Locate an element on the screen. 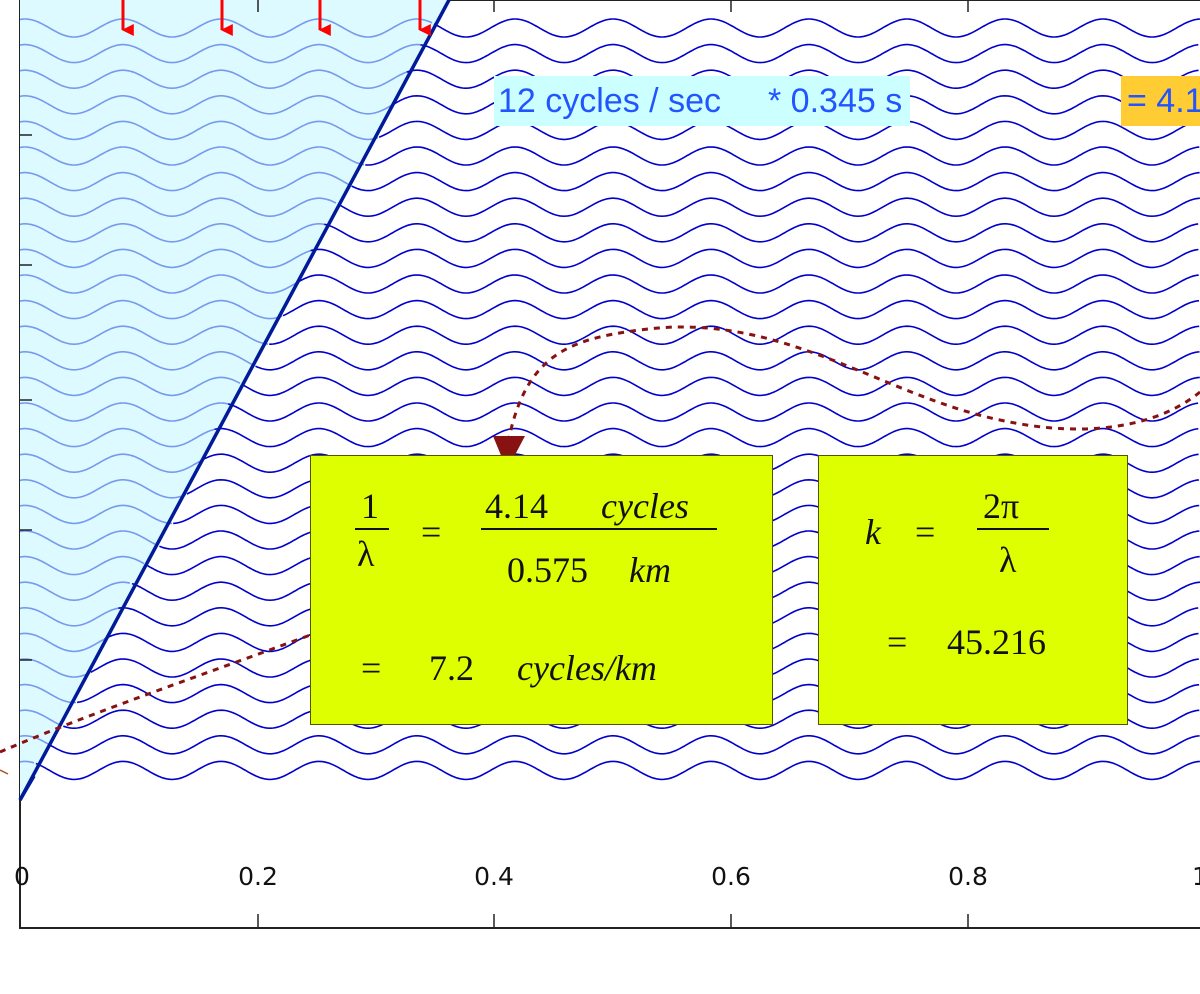 The width and height of the screenshot is (1200, 994). lhs-denominator: λ is located at coordinates (366, 554).